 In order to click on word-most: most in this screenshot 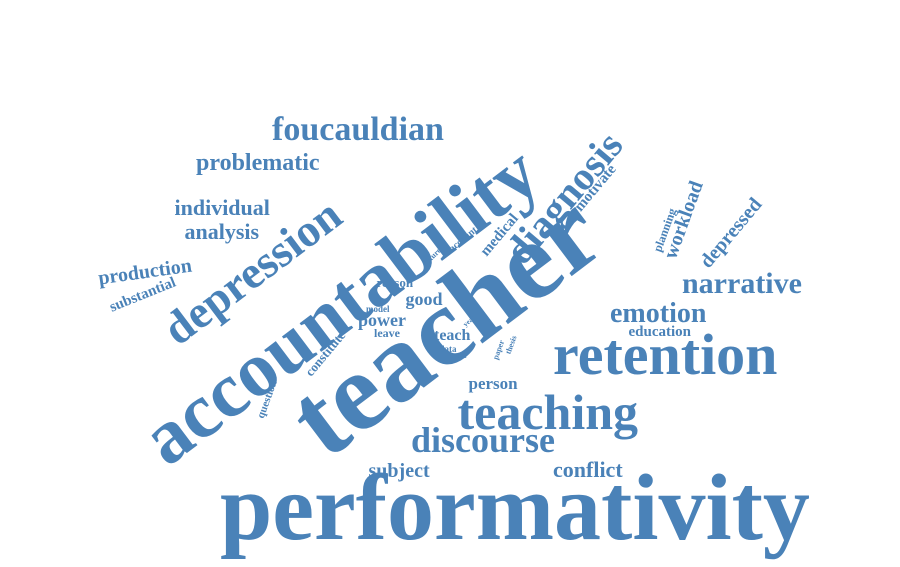, I will do `click(458, 355)`.